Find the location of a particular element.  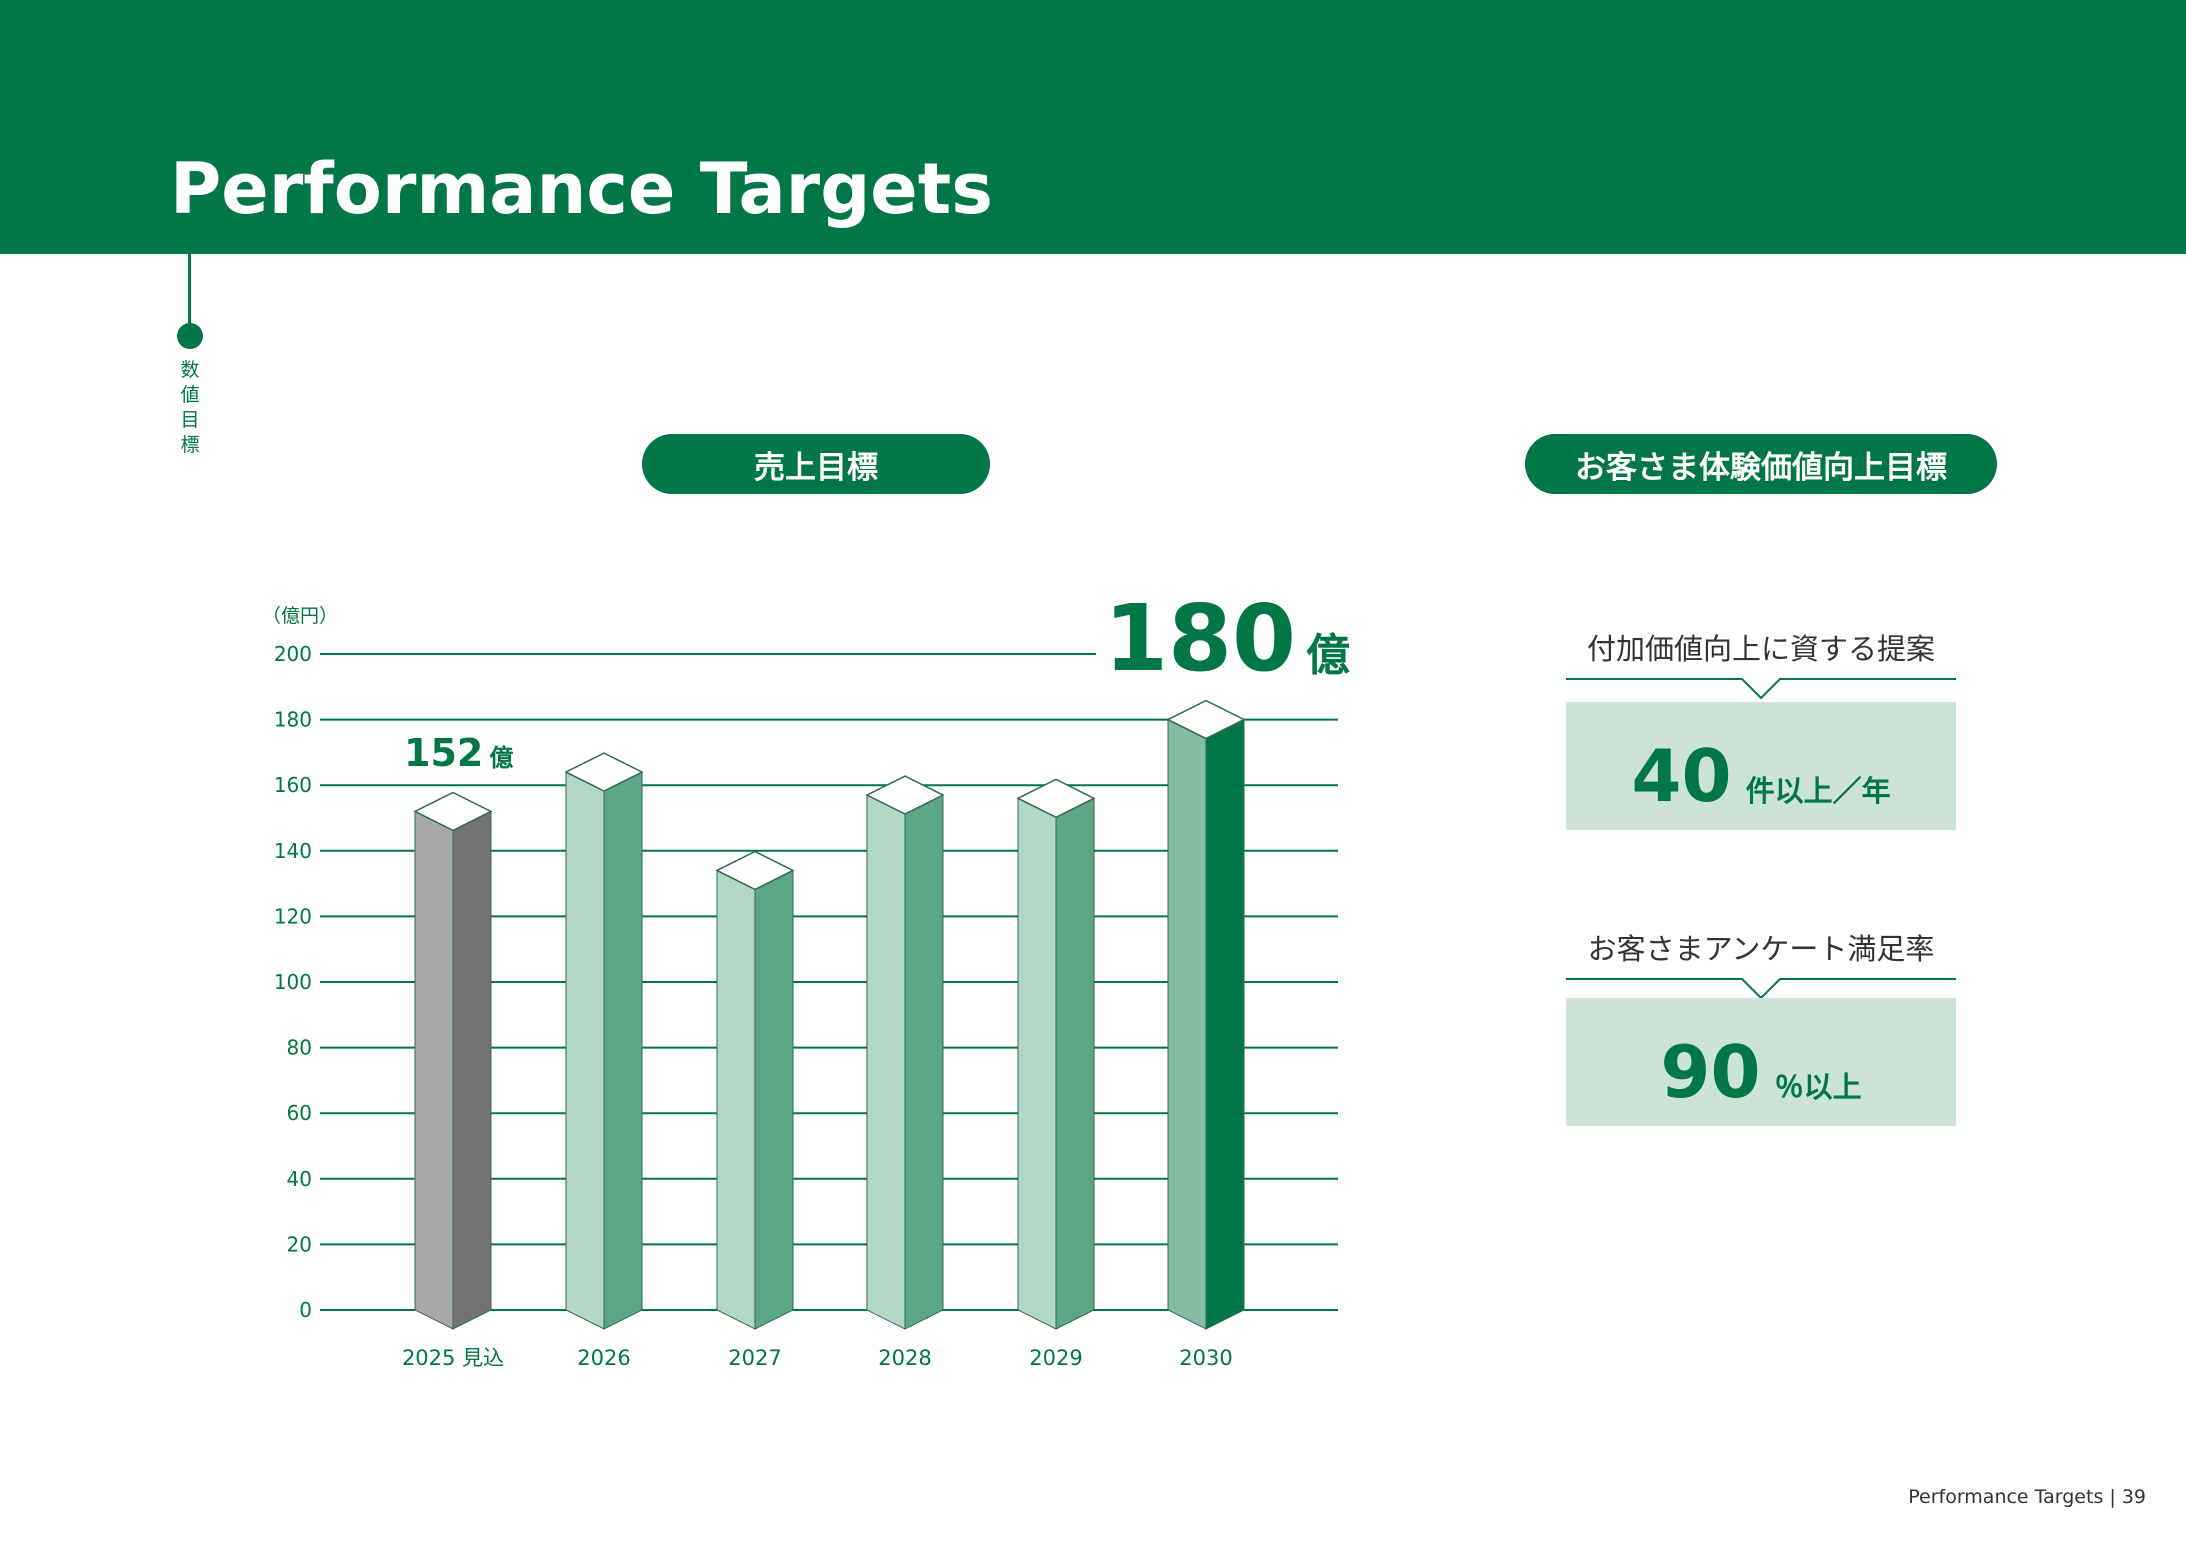

y-tick-label: 80 is located at coordinates (299, 1048).